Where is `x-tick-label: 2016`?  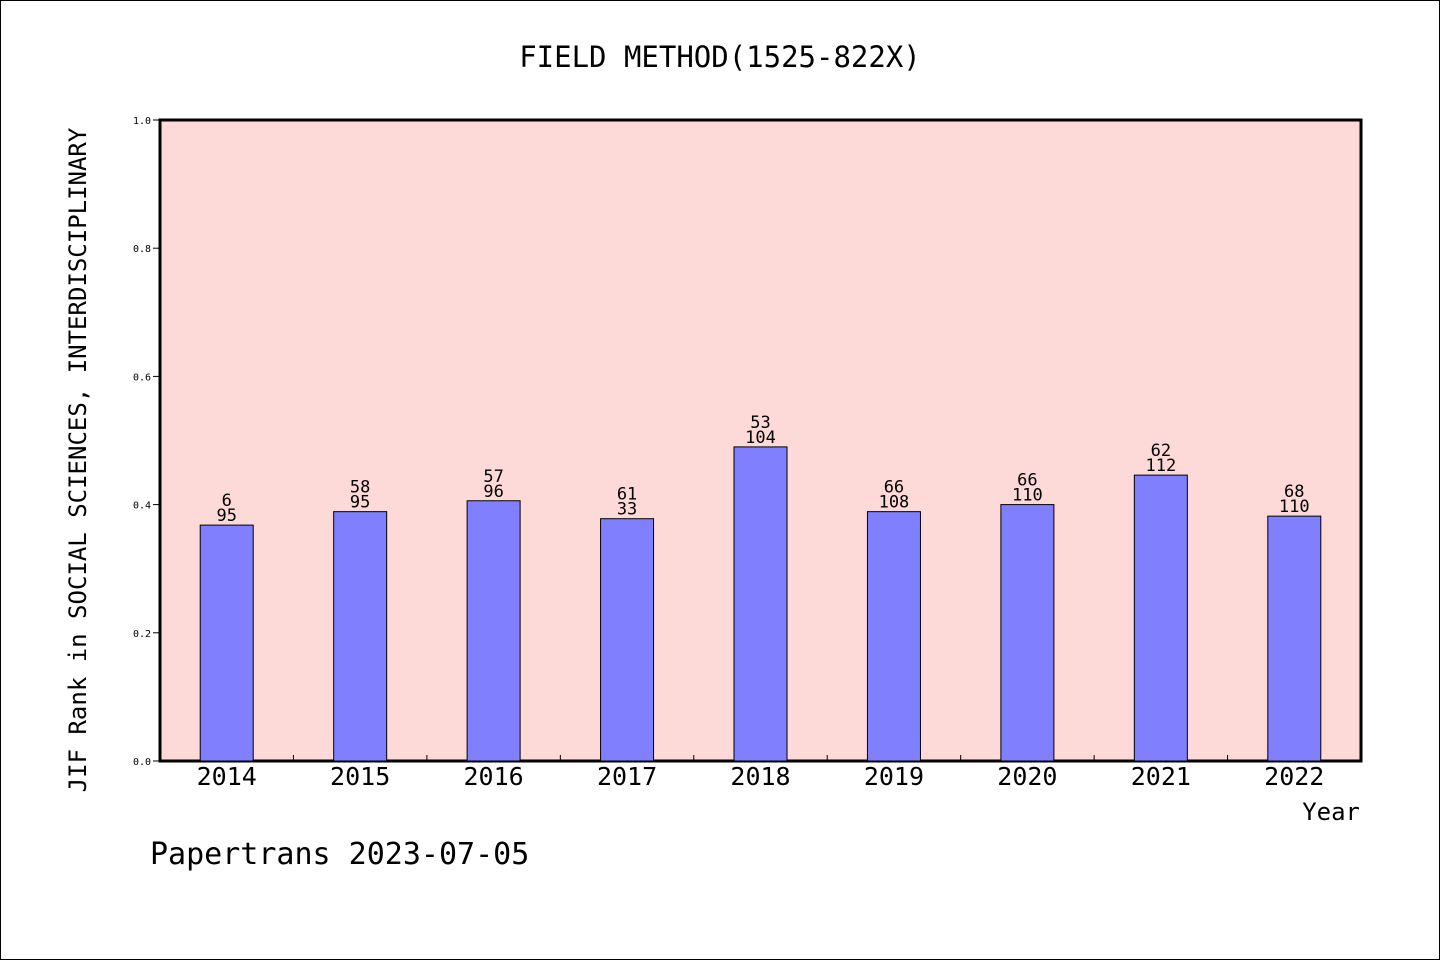
x-tick-label: 2016 is located at coordinates (494, 776).